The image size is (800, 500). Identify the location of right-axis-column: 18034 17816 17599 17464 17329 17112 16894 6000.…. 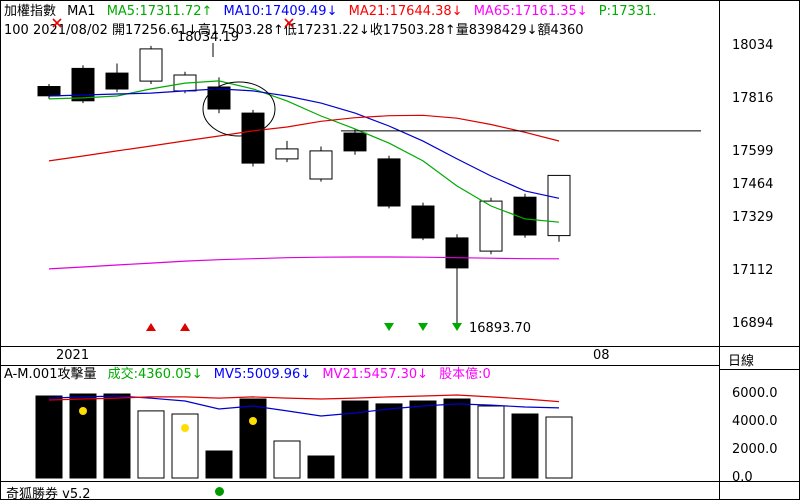
(759, 250).